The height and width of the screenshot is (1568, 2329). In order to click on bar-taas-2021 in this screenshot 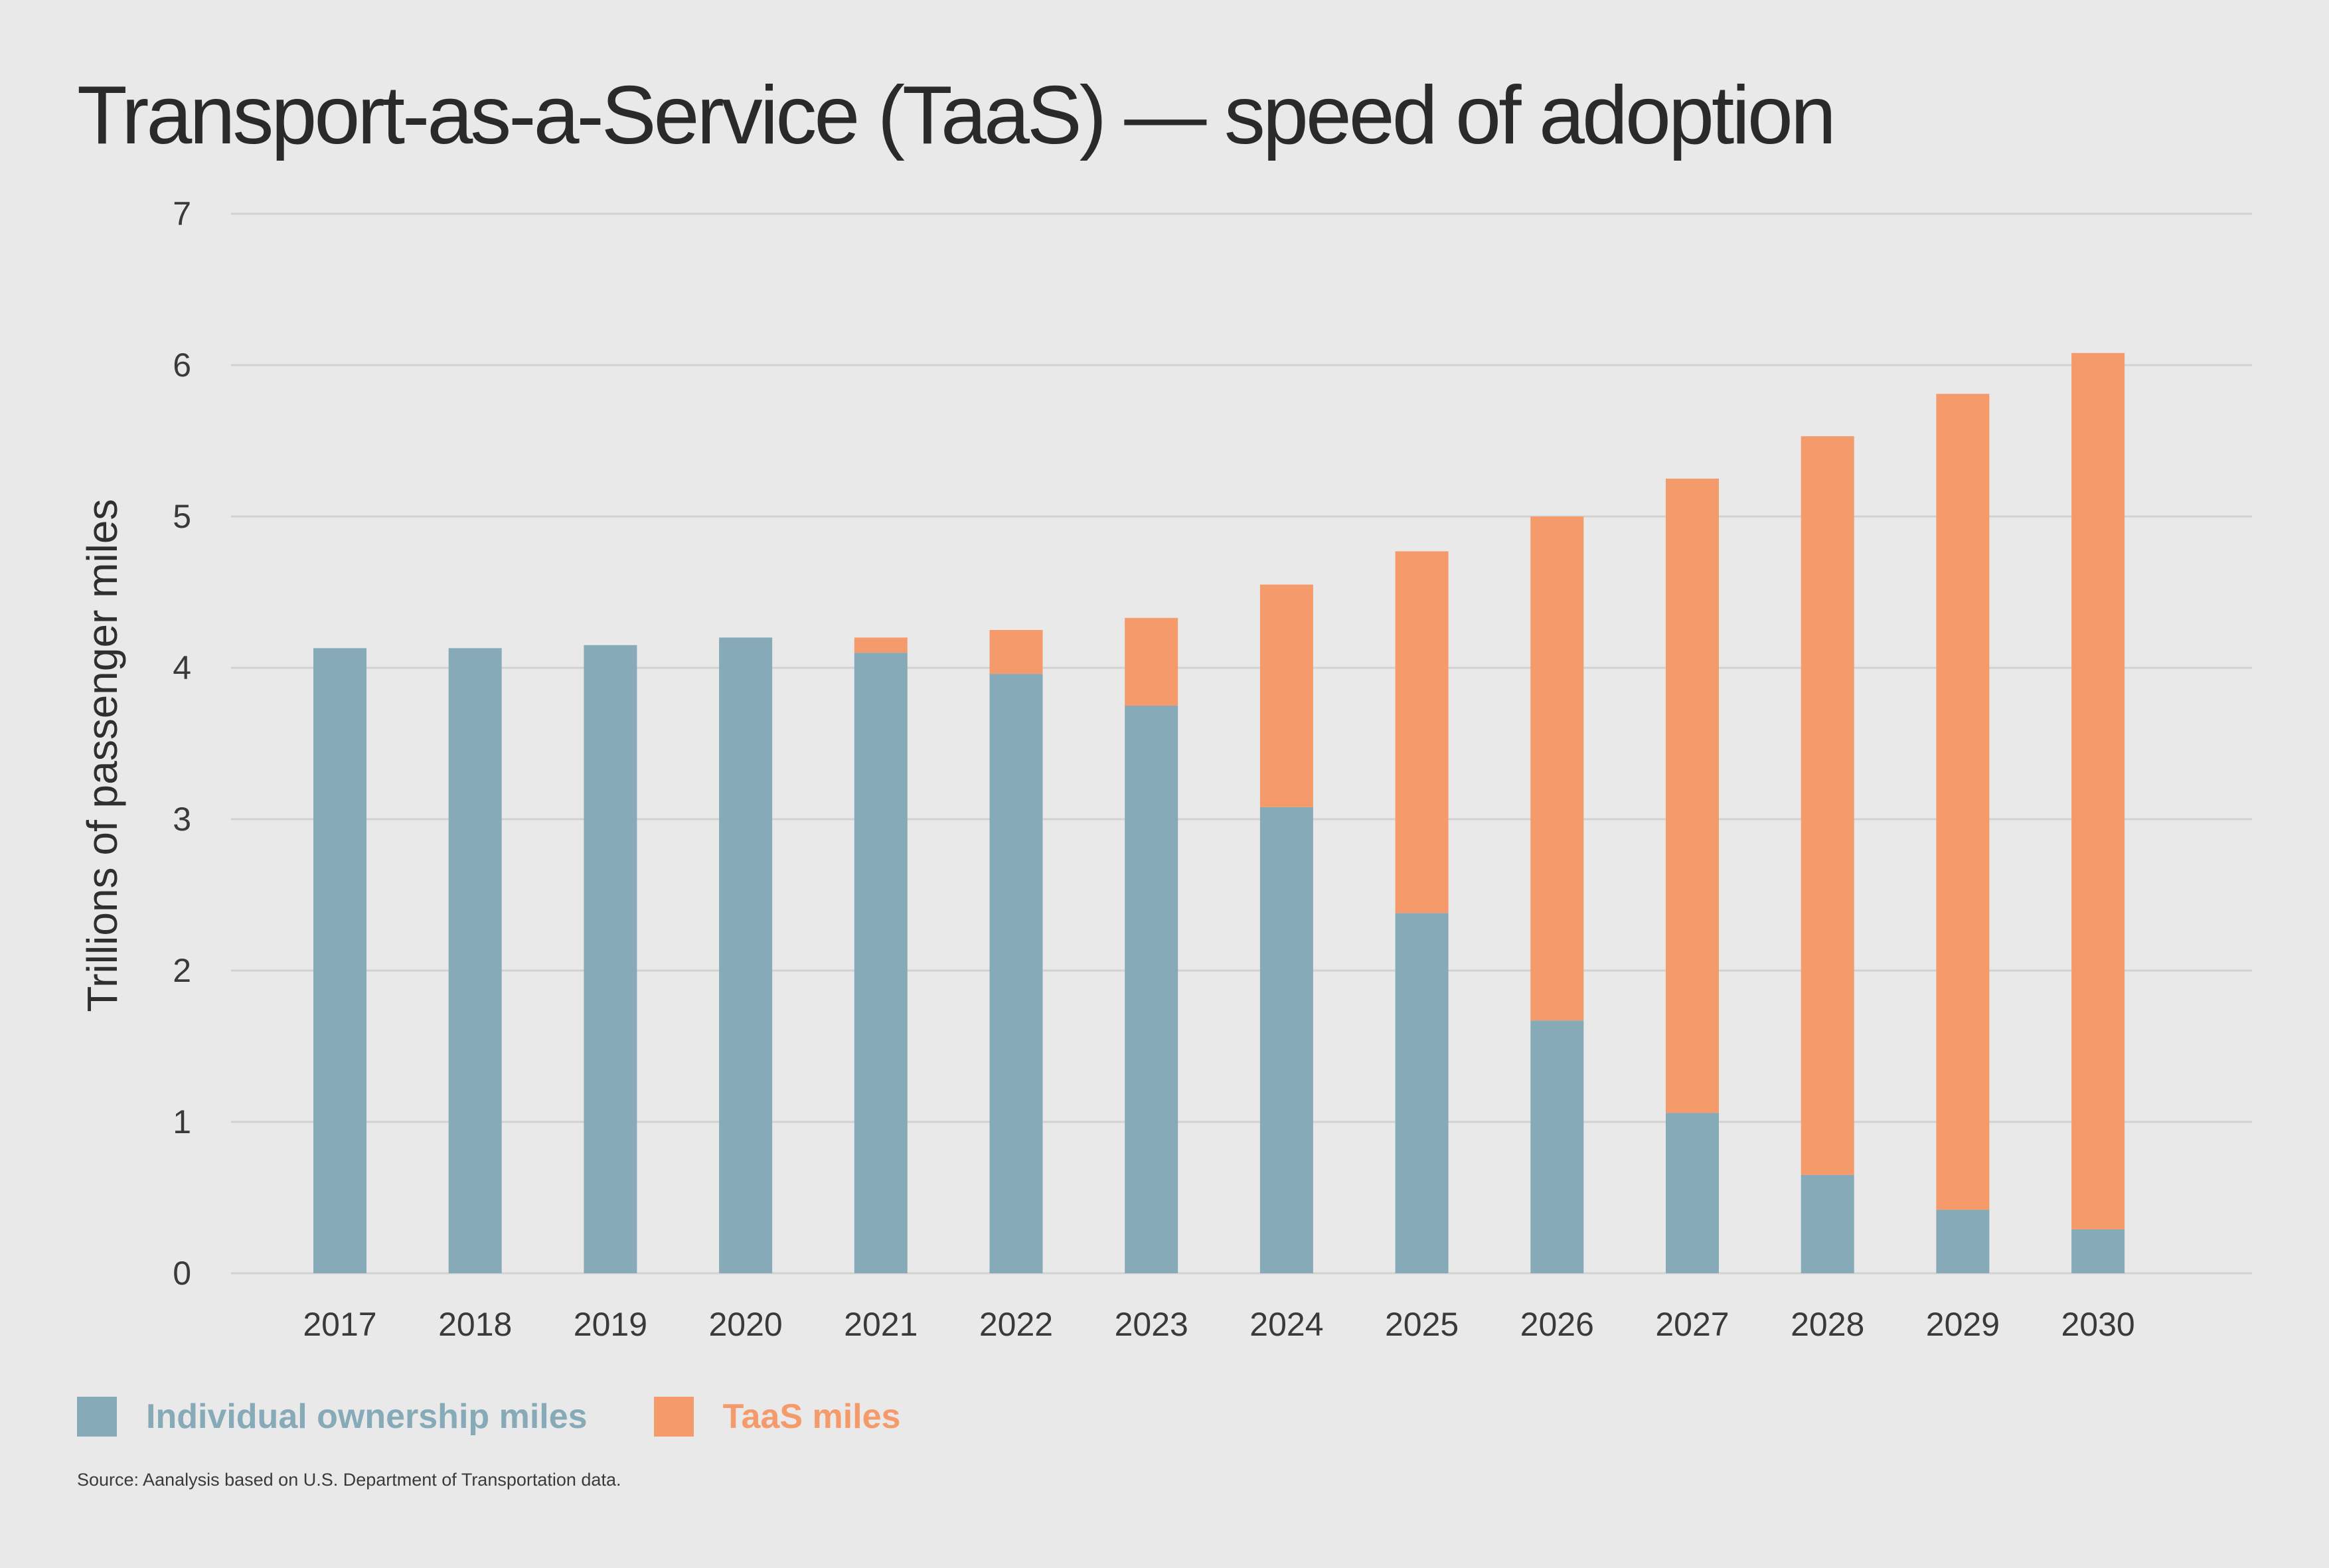, I will do `click(881, 645)`.